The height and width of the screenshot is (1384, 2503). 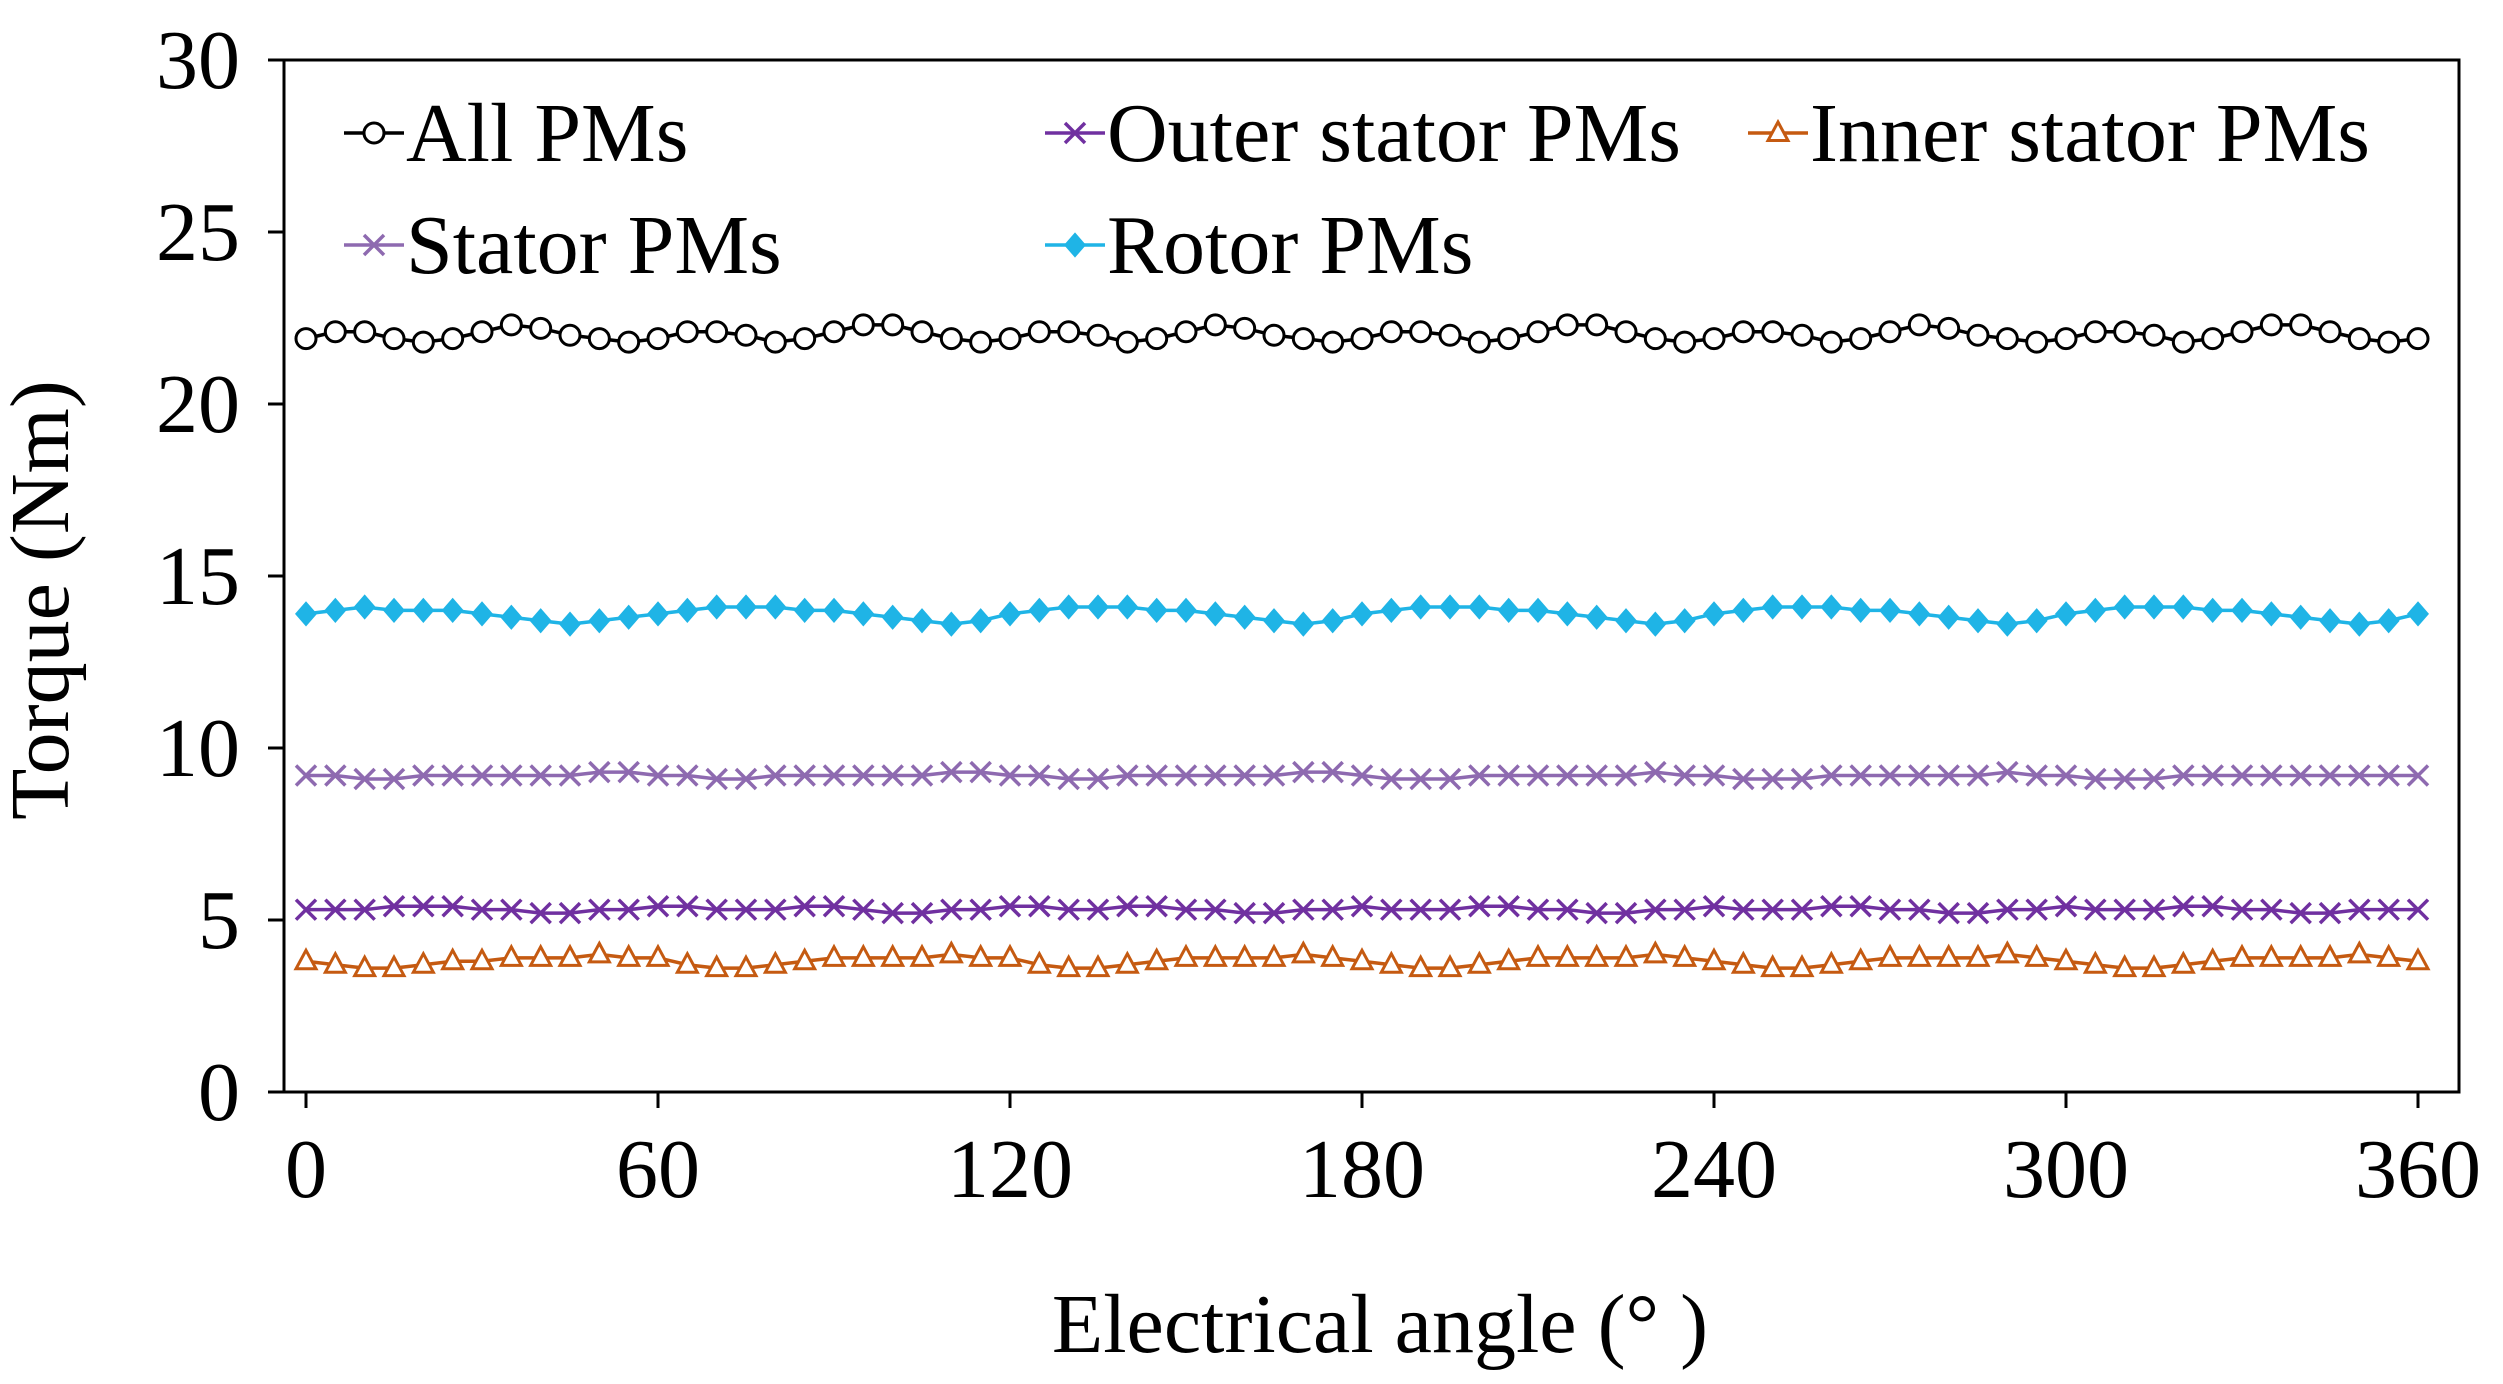 What do you see at coordinates (547, 133) in the screenshot?
I see `legend-label: All PMs` at bounding box center [547, 133].